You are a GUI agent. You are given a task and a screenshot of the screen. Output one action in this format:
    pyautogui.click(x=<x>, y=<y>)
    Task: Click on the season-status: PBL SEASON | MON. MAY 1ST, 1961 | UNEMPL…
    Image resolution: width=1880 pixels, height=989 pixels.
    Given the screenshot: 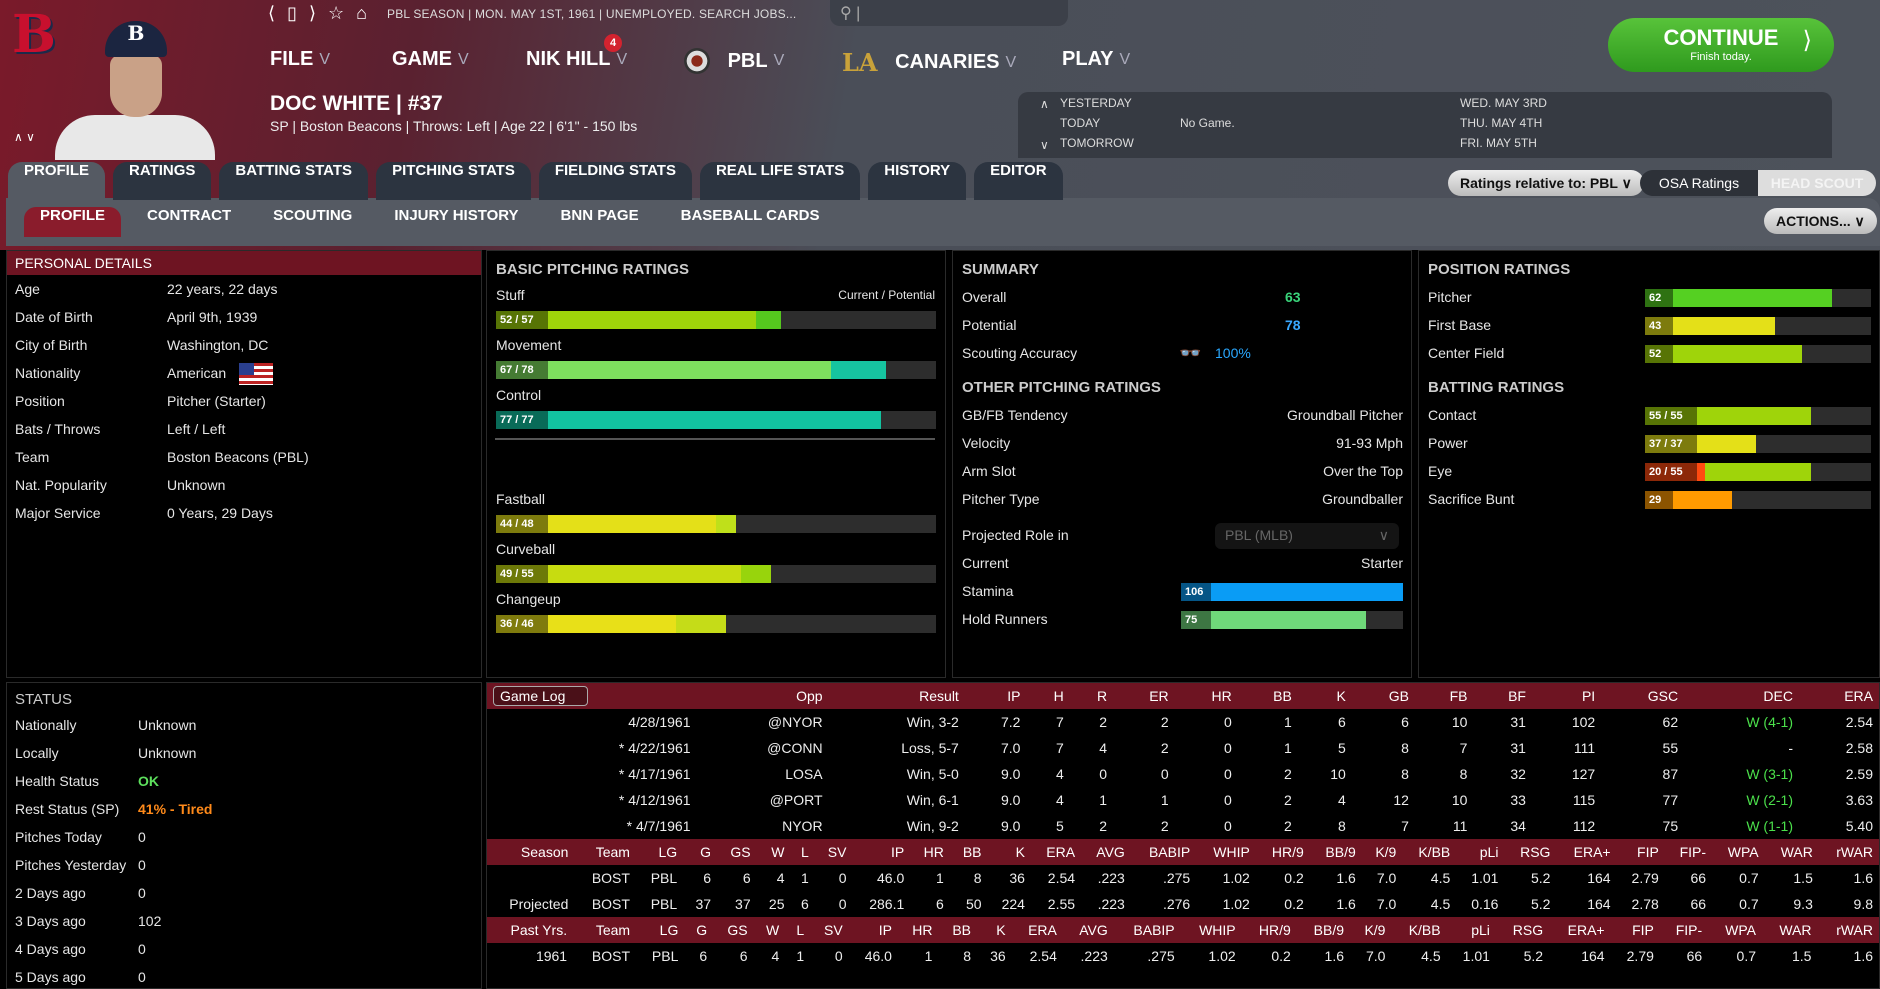 What is the action you would take?
    pyautogui.click(x=591, y=13)
    